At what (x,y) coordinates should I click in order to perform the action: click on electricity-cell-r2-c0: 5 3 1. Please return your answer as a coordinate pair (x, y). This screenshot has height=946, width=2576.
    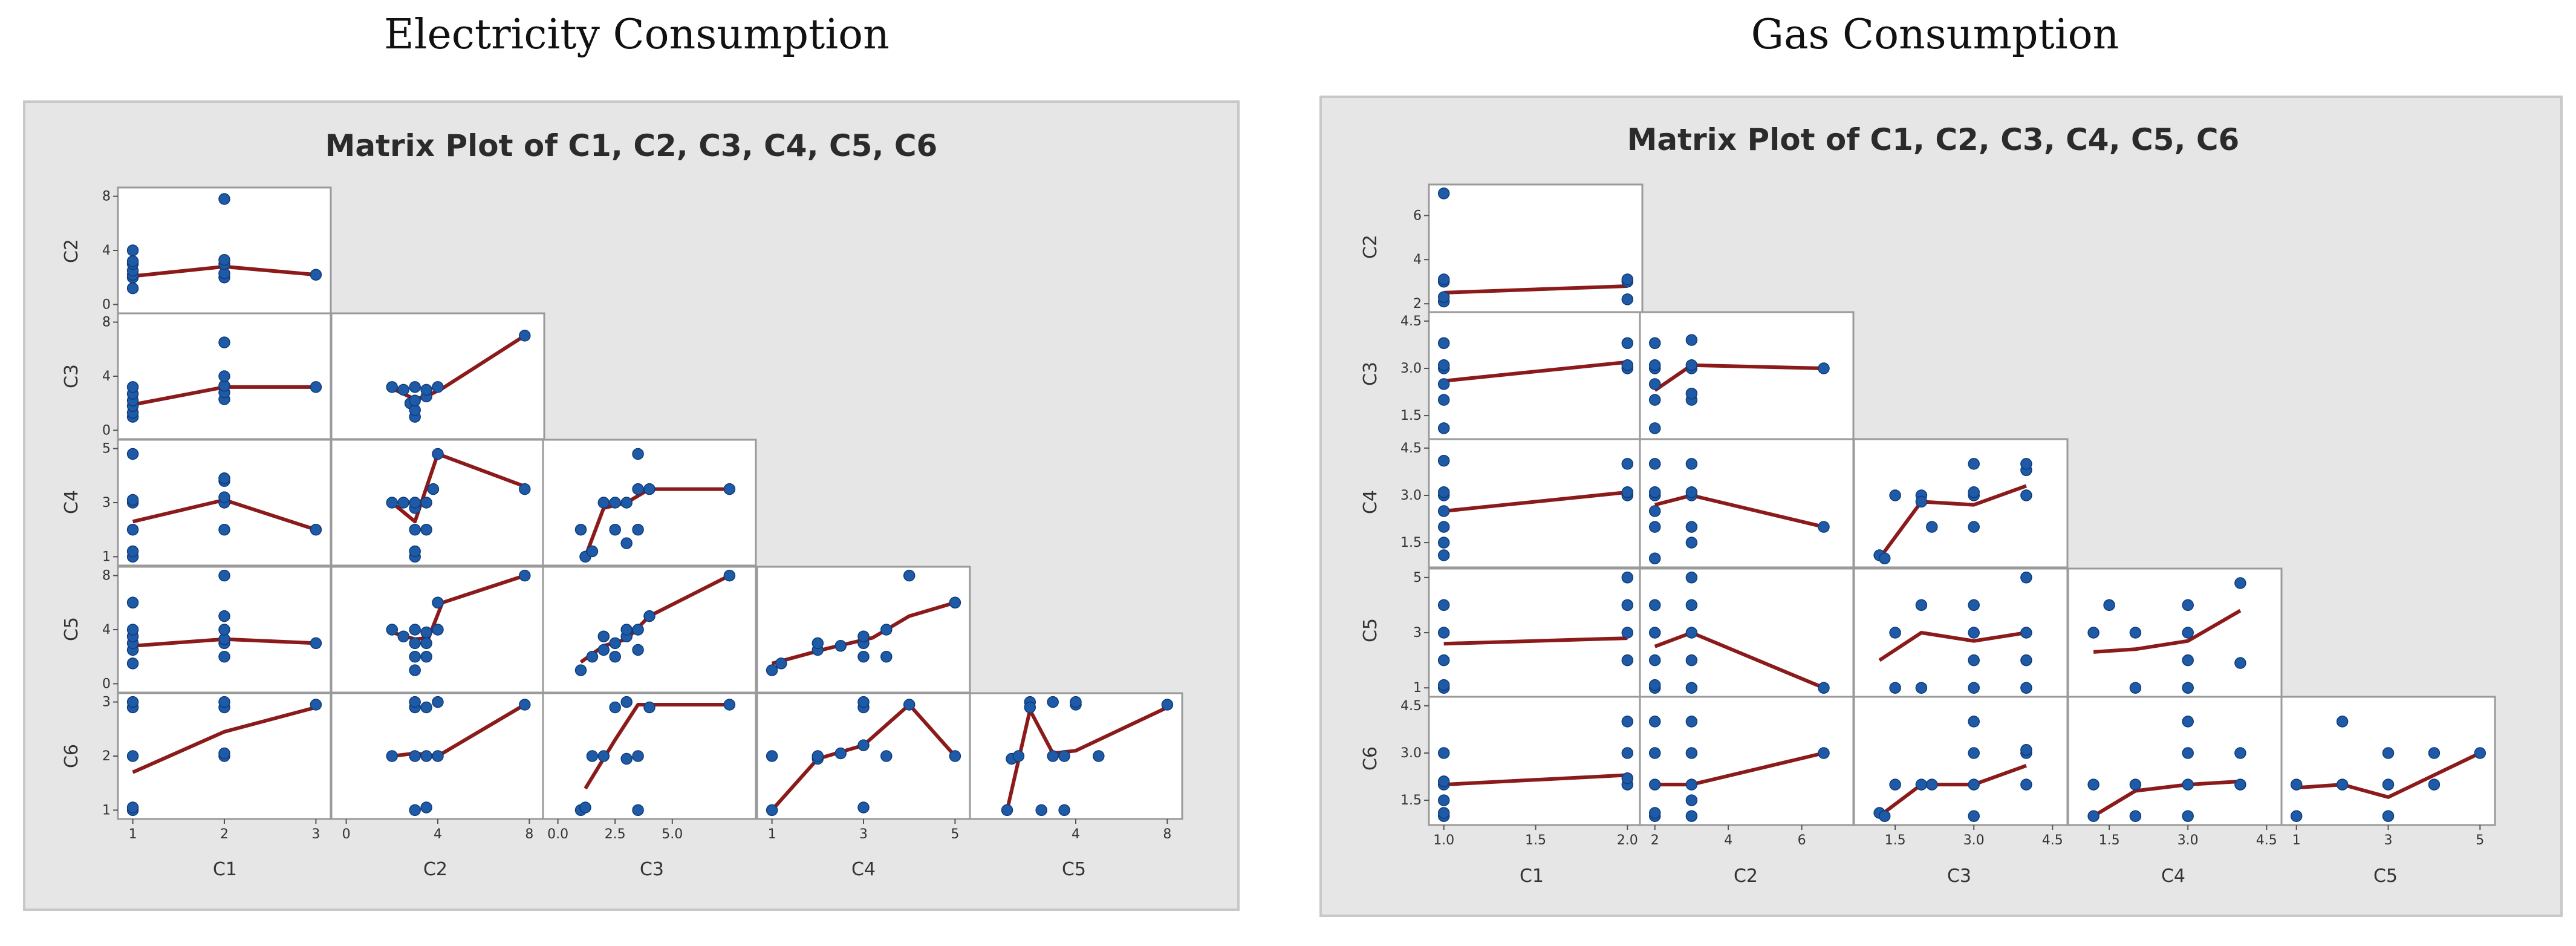
    Looking at the image, I should click on (217, 503).